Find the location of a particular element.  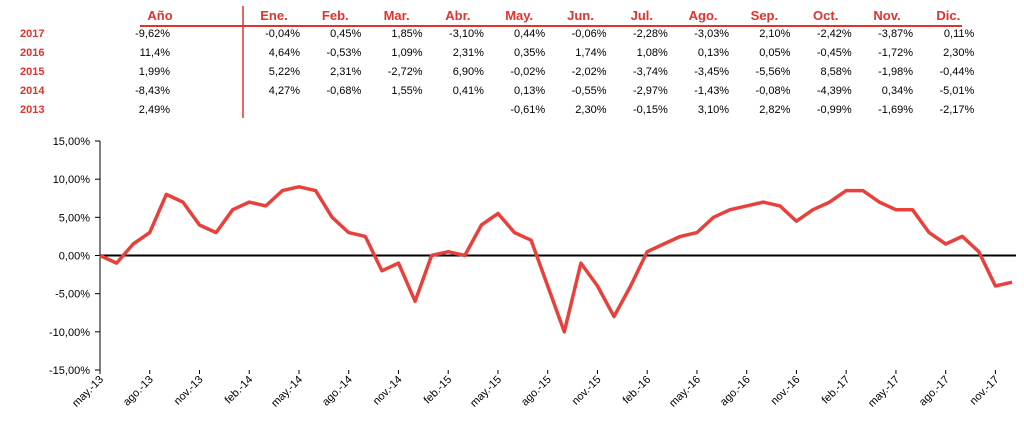

table-cell: -0,61% is located at coordinates (527, 110).